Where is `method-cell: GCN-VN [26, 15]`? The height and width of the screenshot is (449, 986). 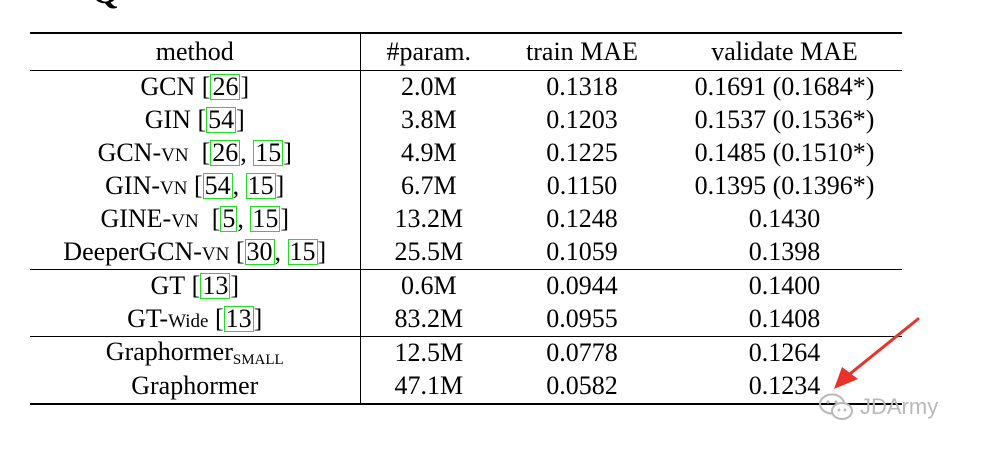
method-cell: GCN-VN [26, 15] is located at coordinates (195, 153).